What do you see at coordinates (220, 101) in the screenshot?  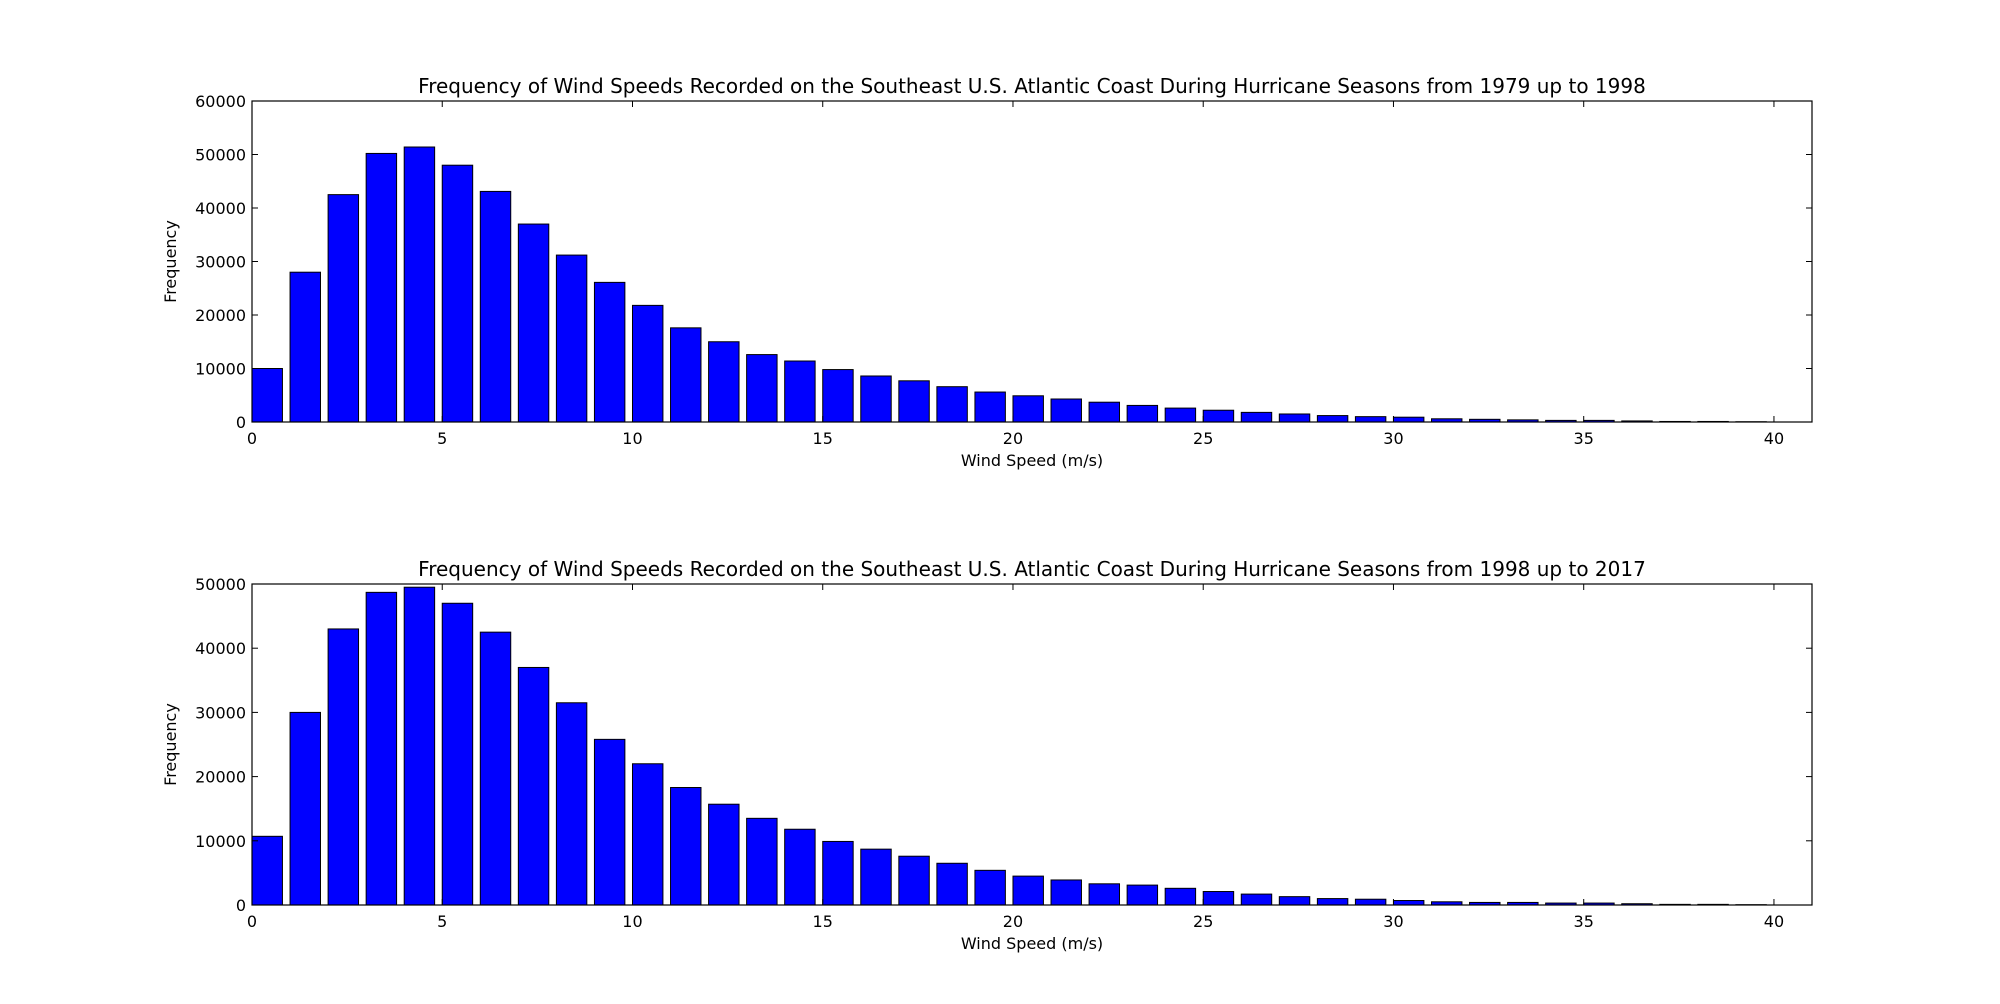 I see `y-tick-label: 60000` at bounding box center [220, 101].